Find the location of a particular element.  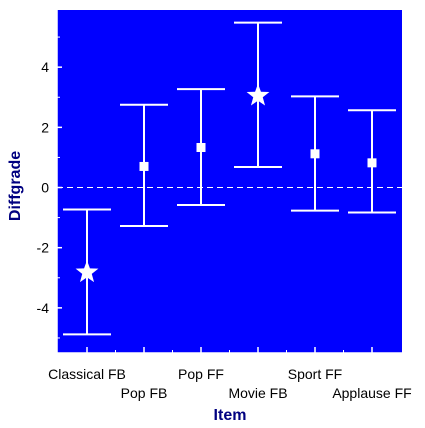

y-axis-ticks: -4 -2 0 2 4 is located at coordinates (49, 187).